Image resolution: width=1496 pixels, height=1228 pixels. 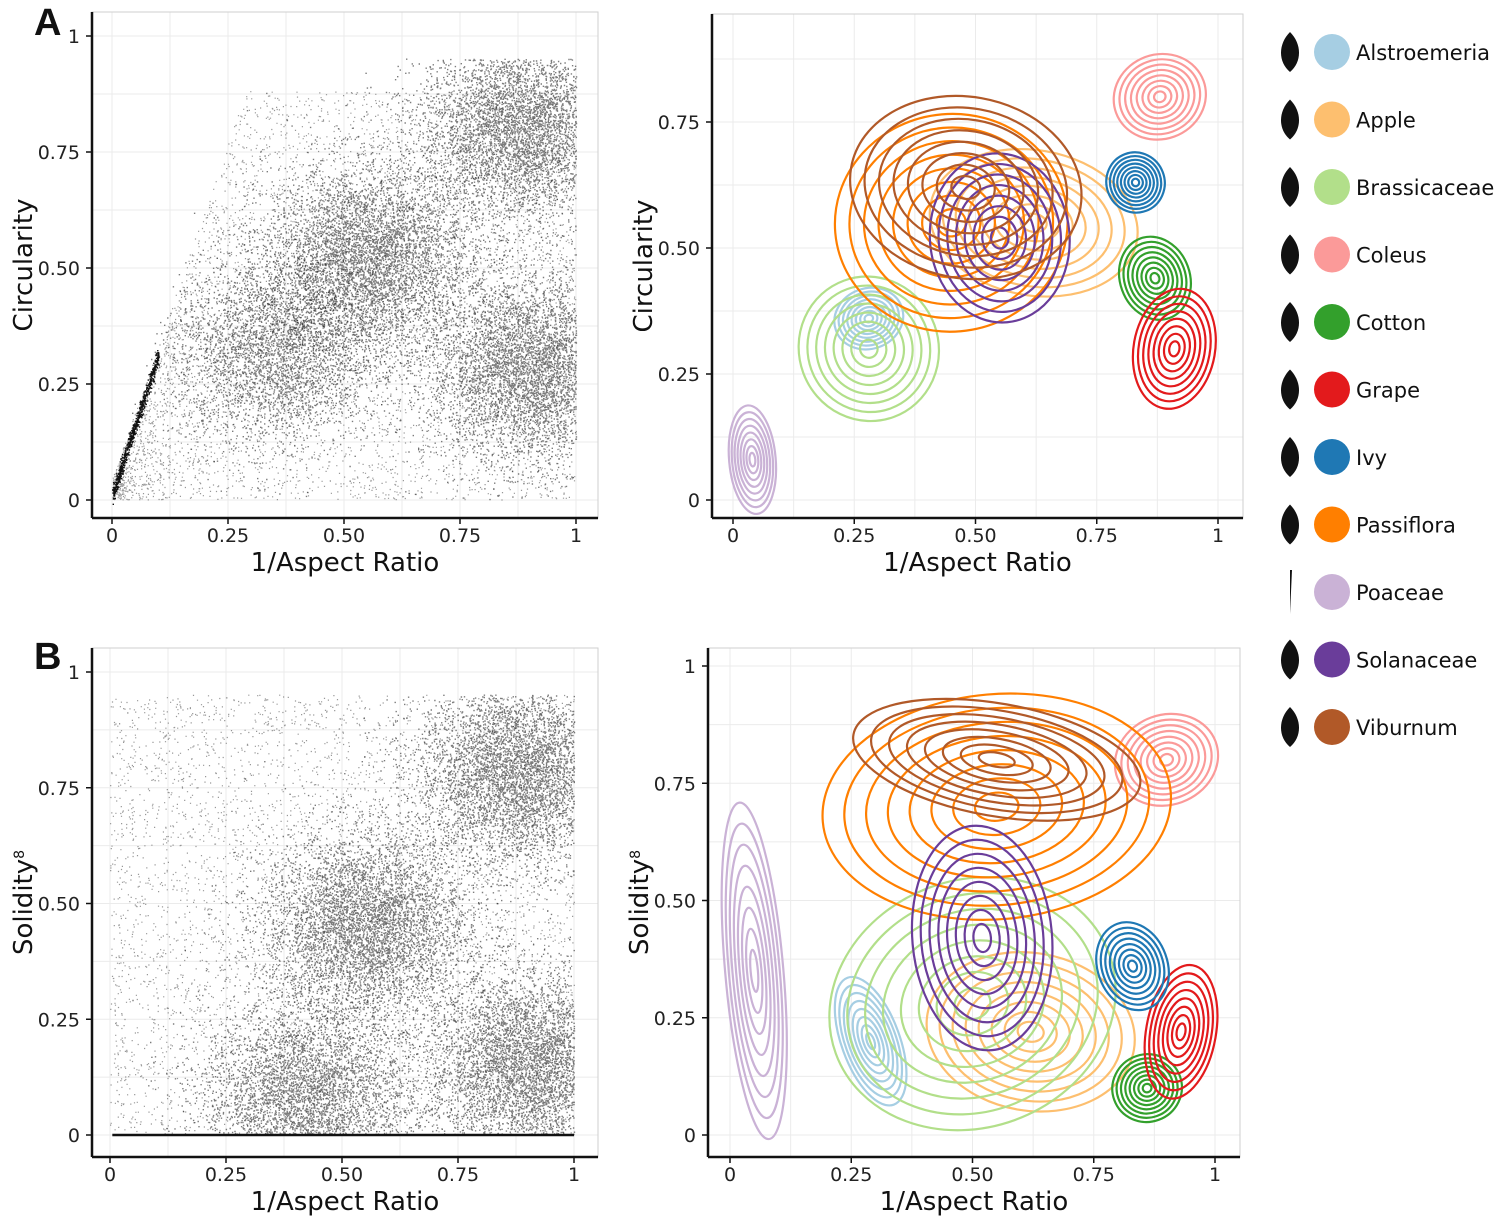 What do you see at coordinates (48, 657) in the screenshot?
I see `panel-label-b: B` at bounding box center [48, 657].